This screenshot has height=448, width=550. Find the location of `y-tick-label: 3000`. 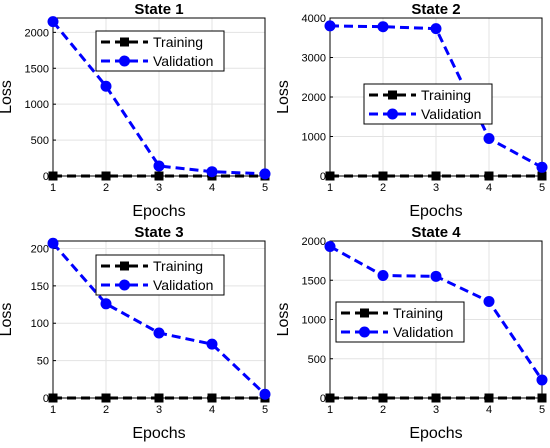

y-tick-label: 3000 is located at coordinates (314, 59).